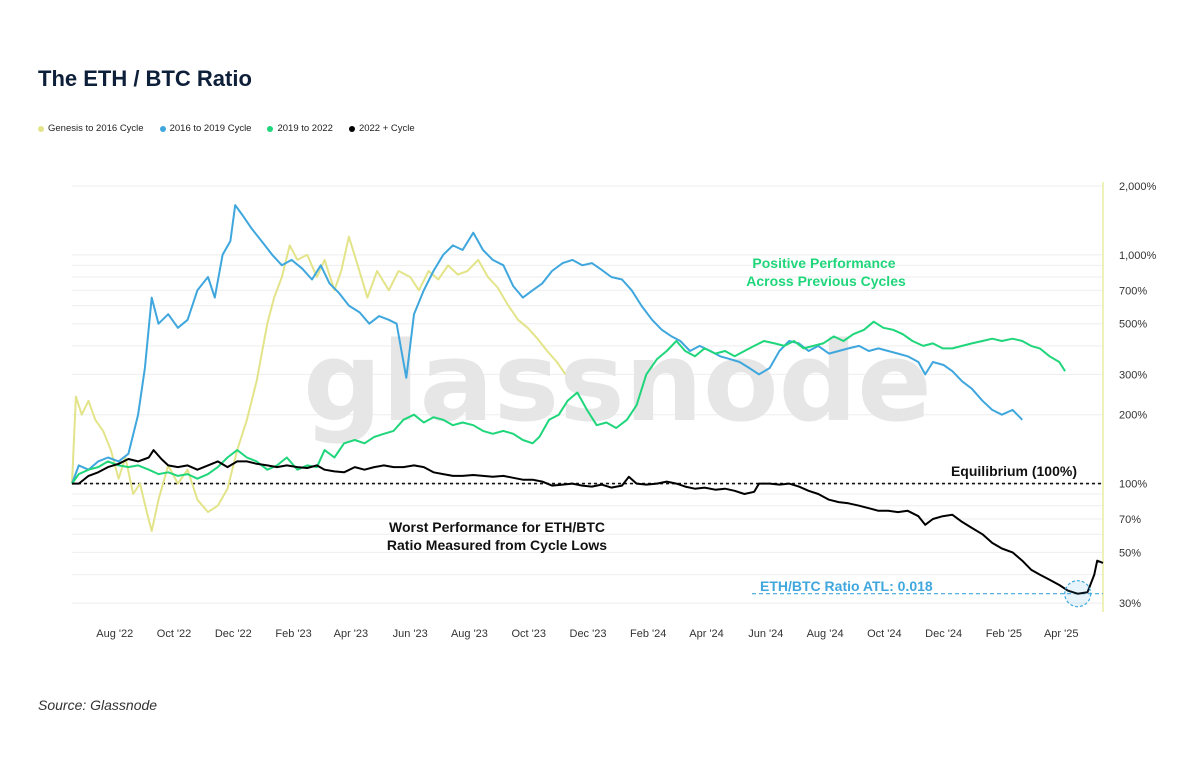 The image size is (1200, 777). Describe the element at coordinates (96, 128) in the screenshot. I see `legend-label: Genesis to 2016 Cycle` at that location.